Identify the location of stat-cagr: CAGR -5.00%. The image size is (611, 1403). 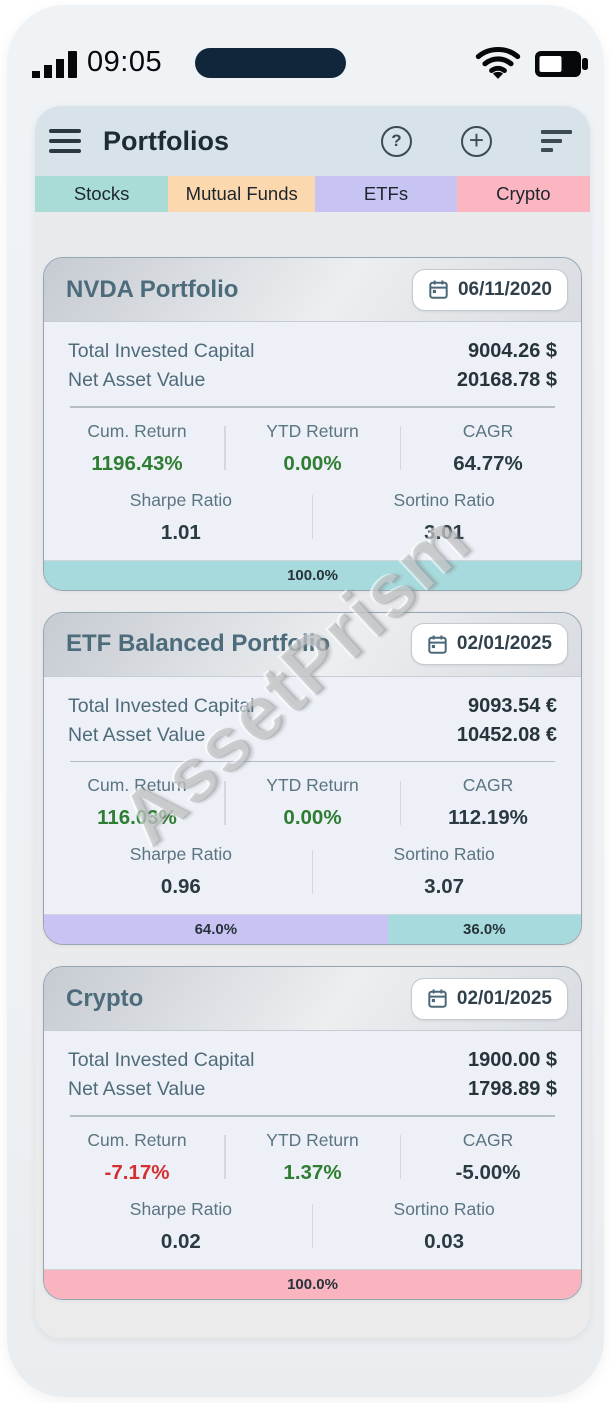
(488, 1156).